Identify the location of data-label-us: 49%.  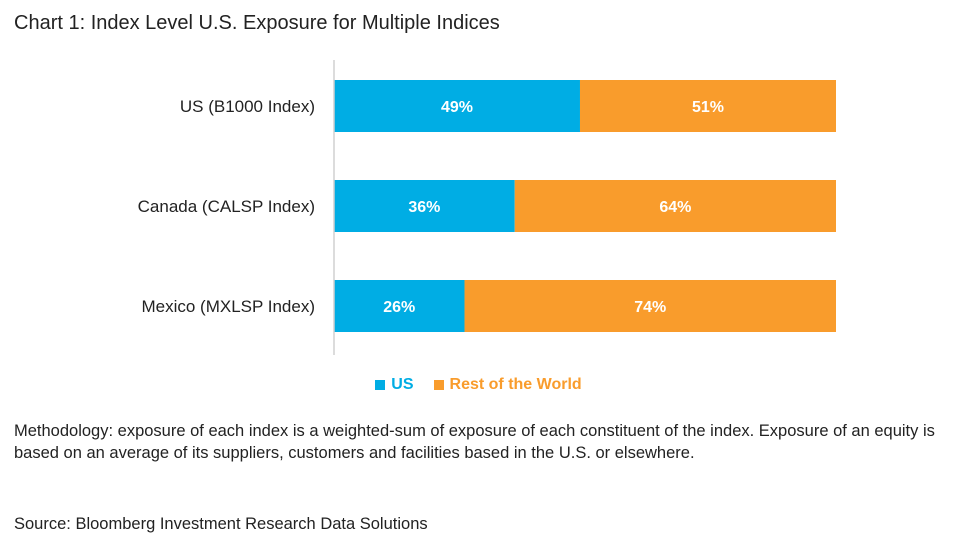
(457, 107).